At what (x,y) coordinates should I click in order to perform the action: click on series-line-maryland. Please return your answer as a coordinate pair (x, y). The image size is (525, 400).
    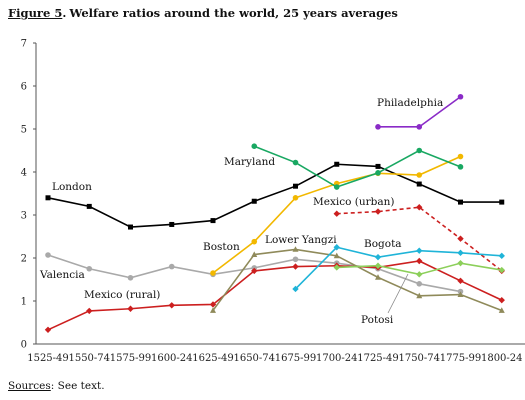
    Looking at the image, I should click on (357, 166).